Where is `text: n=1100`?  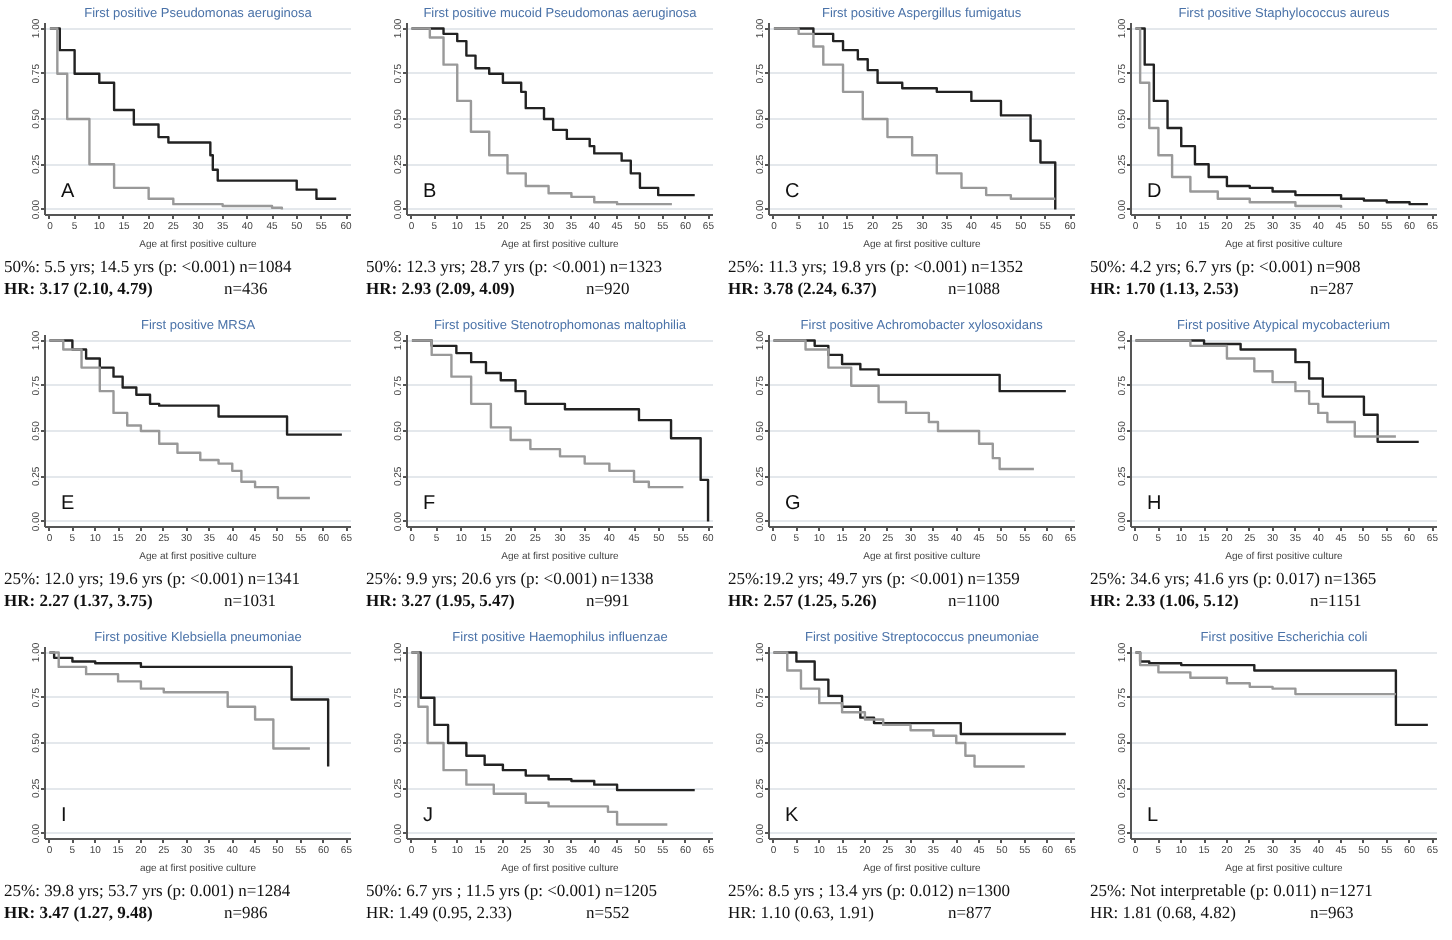 text: n=1100 is located at coordinates (974, 600).